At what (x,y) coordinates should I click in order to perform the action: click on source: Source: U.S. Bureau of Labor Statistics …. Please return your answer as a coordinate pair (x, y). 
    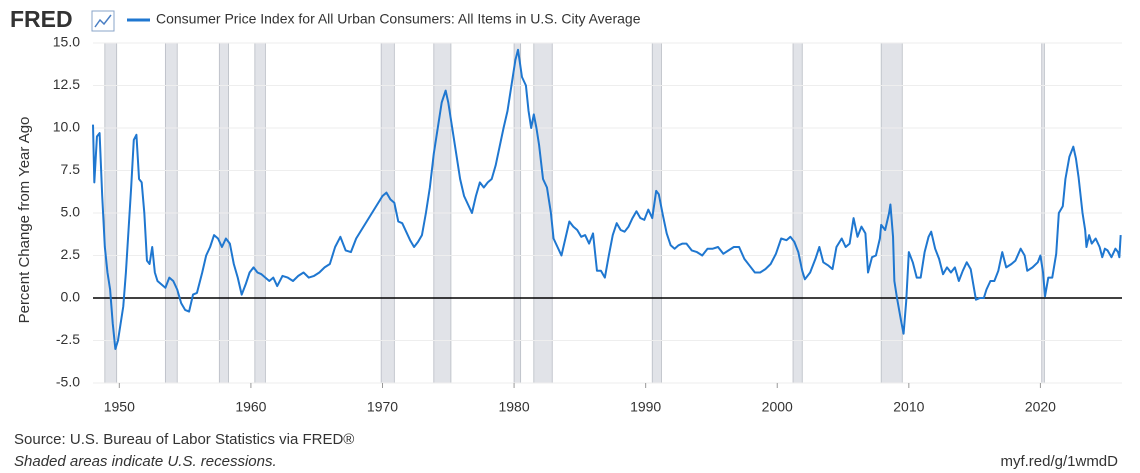
    Looking at the image, I should click on (184, 439).